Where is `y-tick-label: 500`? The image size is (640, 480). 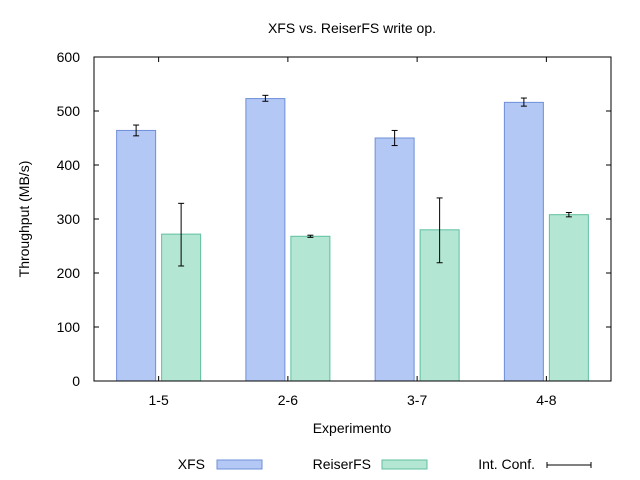
y-tick-label: 500 is located at coordinates (69, 111).